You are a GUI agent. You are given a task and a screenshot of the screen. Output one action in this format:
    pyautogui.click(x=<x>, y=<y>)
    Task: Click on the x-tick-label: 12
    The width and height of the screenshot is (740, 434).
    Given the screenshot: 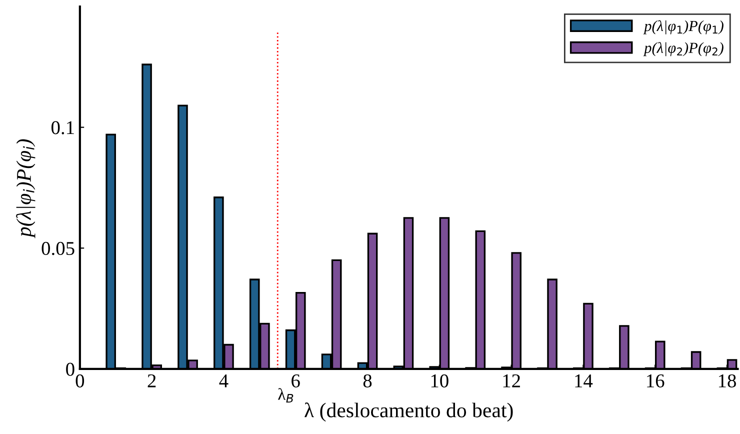 What is the action you would take?
    pyautogui.click(x=511, y=381)
    